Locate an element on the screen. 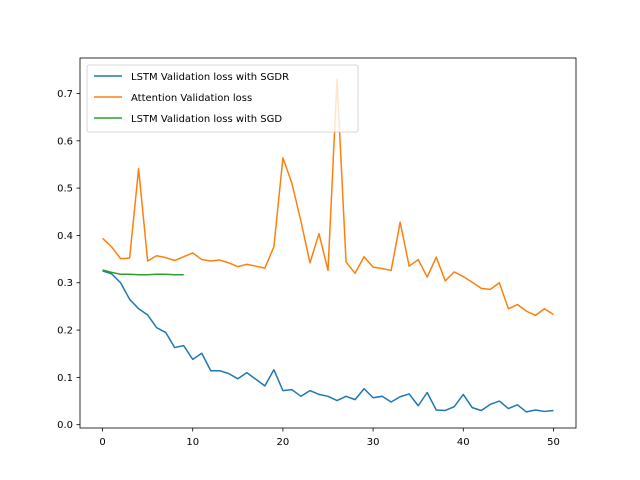 The width and height of the screenshot is (640, 480). legend-label-sgd: LSTM Validation loss with SGD is located at coordinates (206, 119).